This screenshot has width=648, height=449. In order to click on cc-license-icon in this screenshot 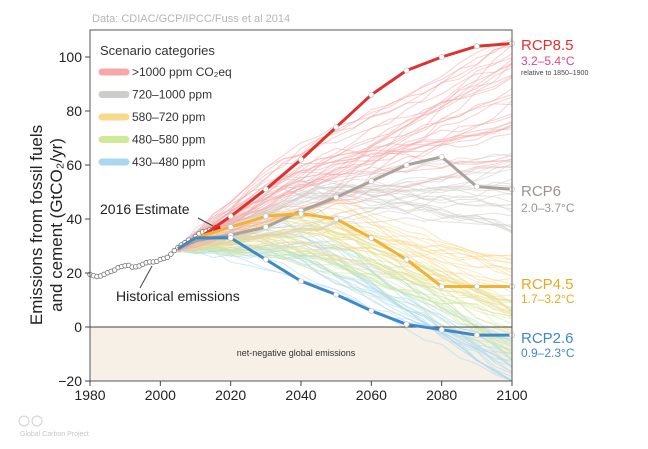, I will do `click(30, 421)`.